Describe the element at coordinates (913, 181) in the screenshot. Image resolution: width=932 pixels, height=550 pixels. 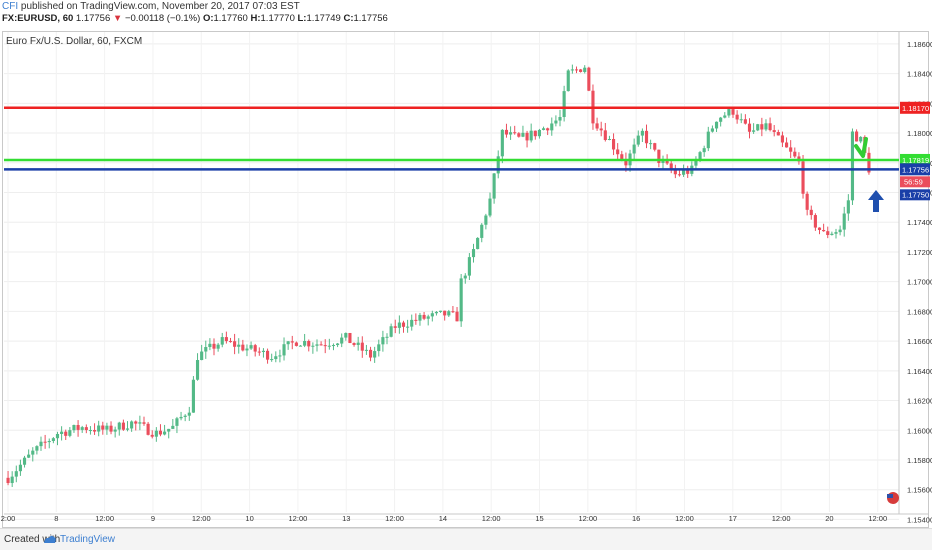
I see `countdown-label: 56:59` at that location.